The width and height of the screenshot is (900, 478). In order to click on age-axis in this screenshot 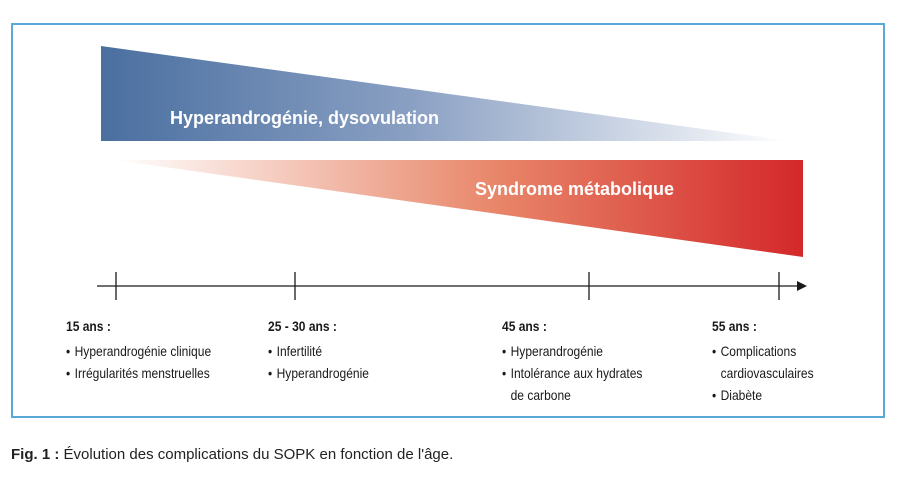, I will do `click(452, 286)`.